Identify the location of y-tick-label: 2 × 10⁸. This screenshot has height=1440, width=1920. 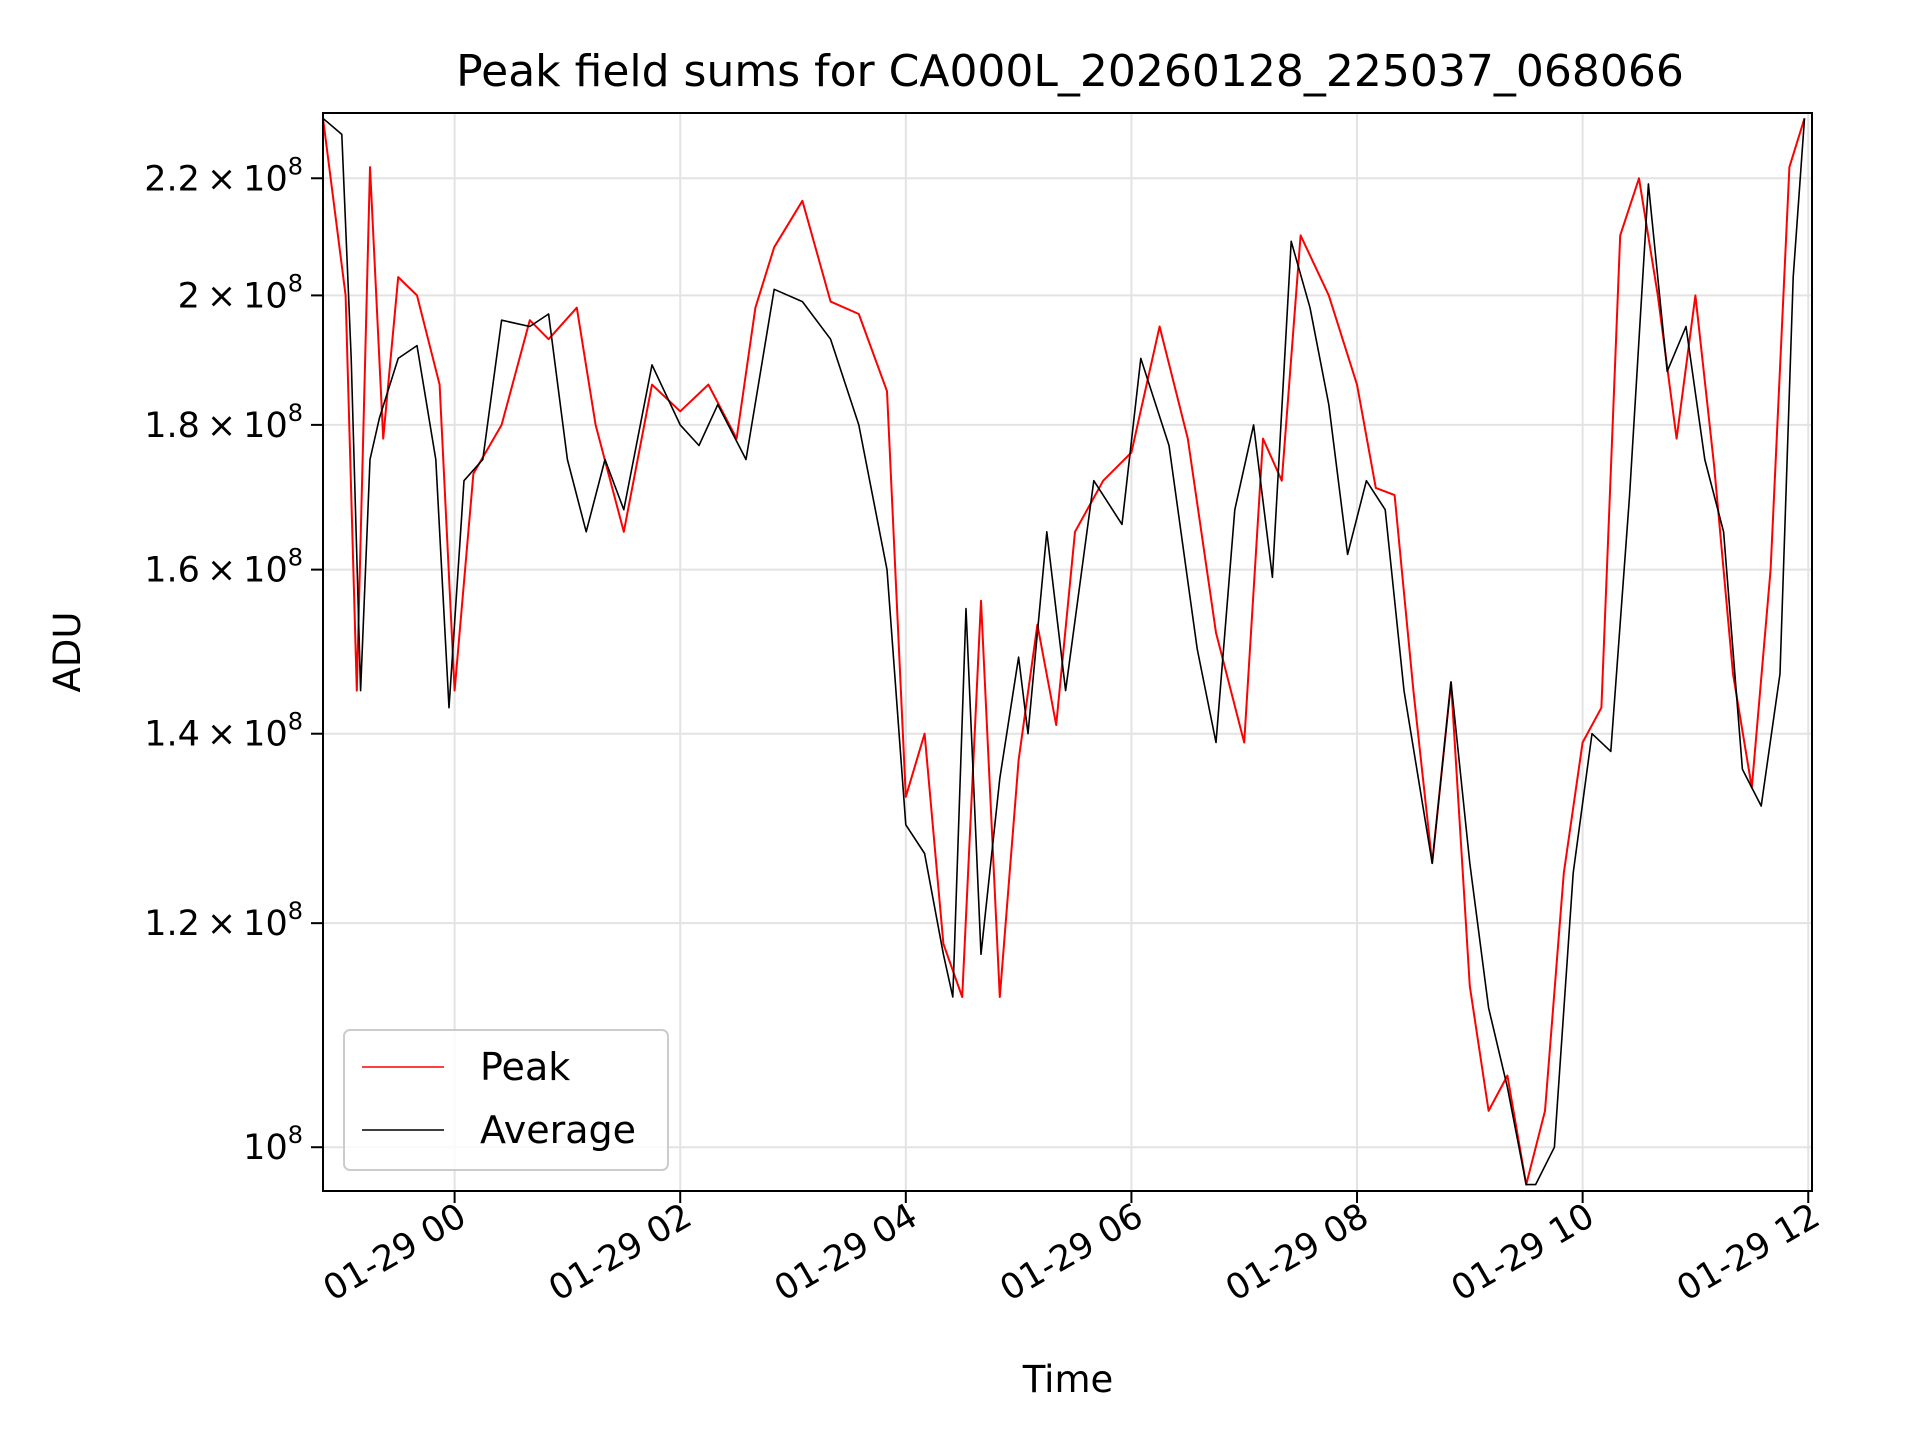
(240, 292).